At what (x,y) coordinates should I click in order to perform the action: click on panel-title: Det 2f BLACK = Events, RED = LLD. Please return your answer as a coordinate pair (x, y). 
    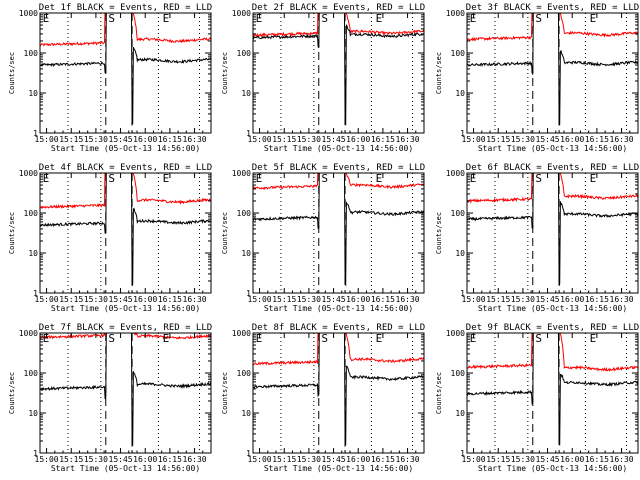
    Looking at the image, I should click on (338, 8).